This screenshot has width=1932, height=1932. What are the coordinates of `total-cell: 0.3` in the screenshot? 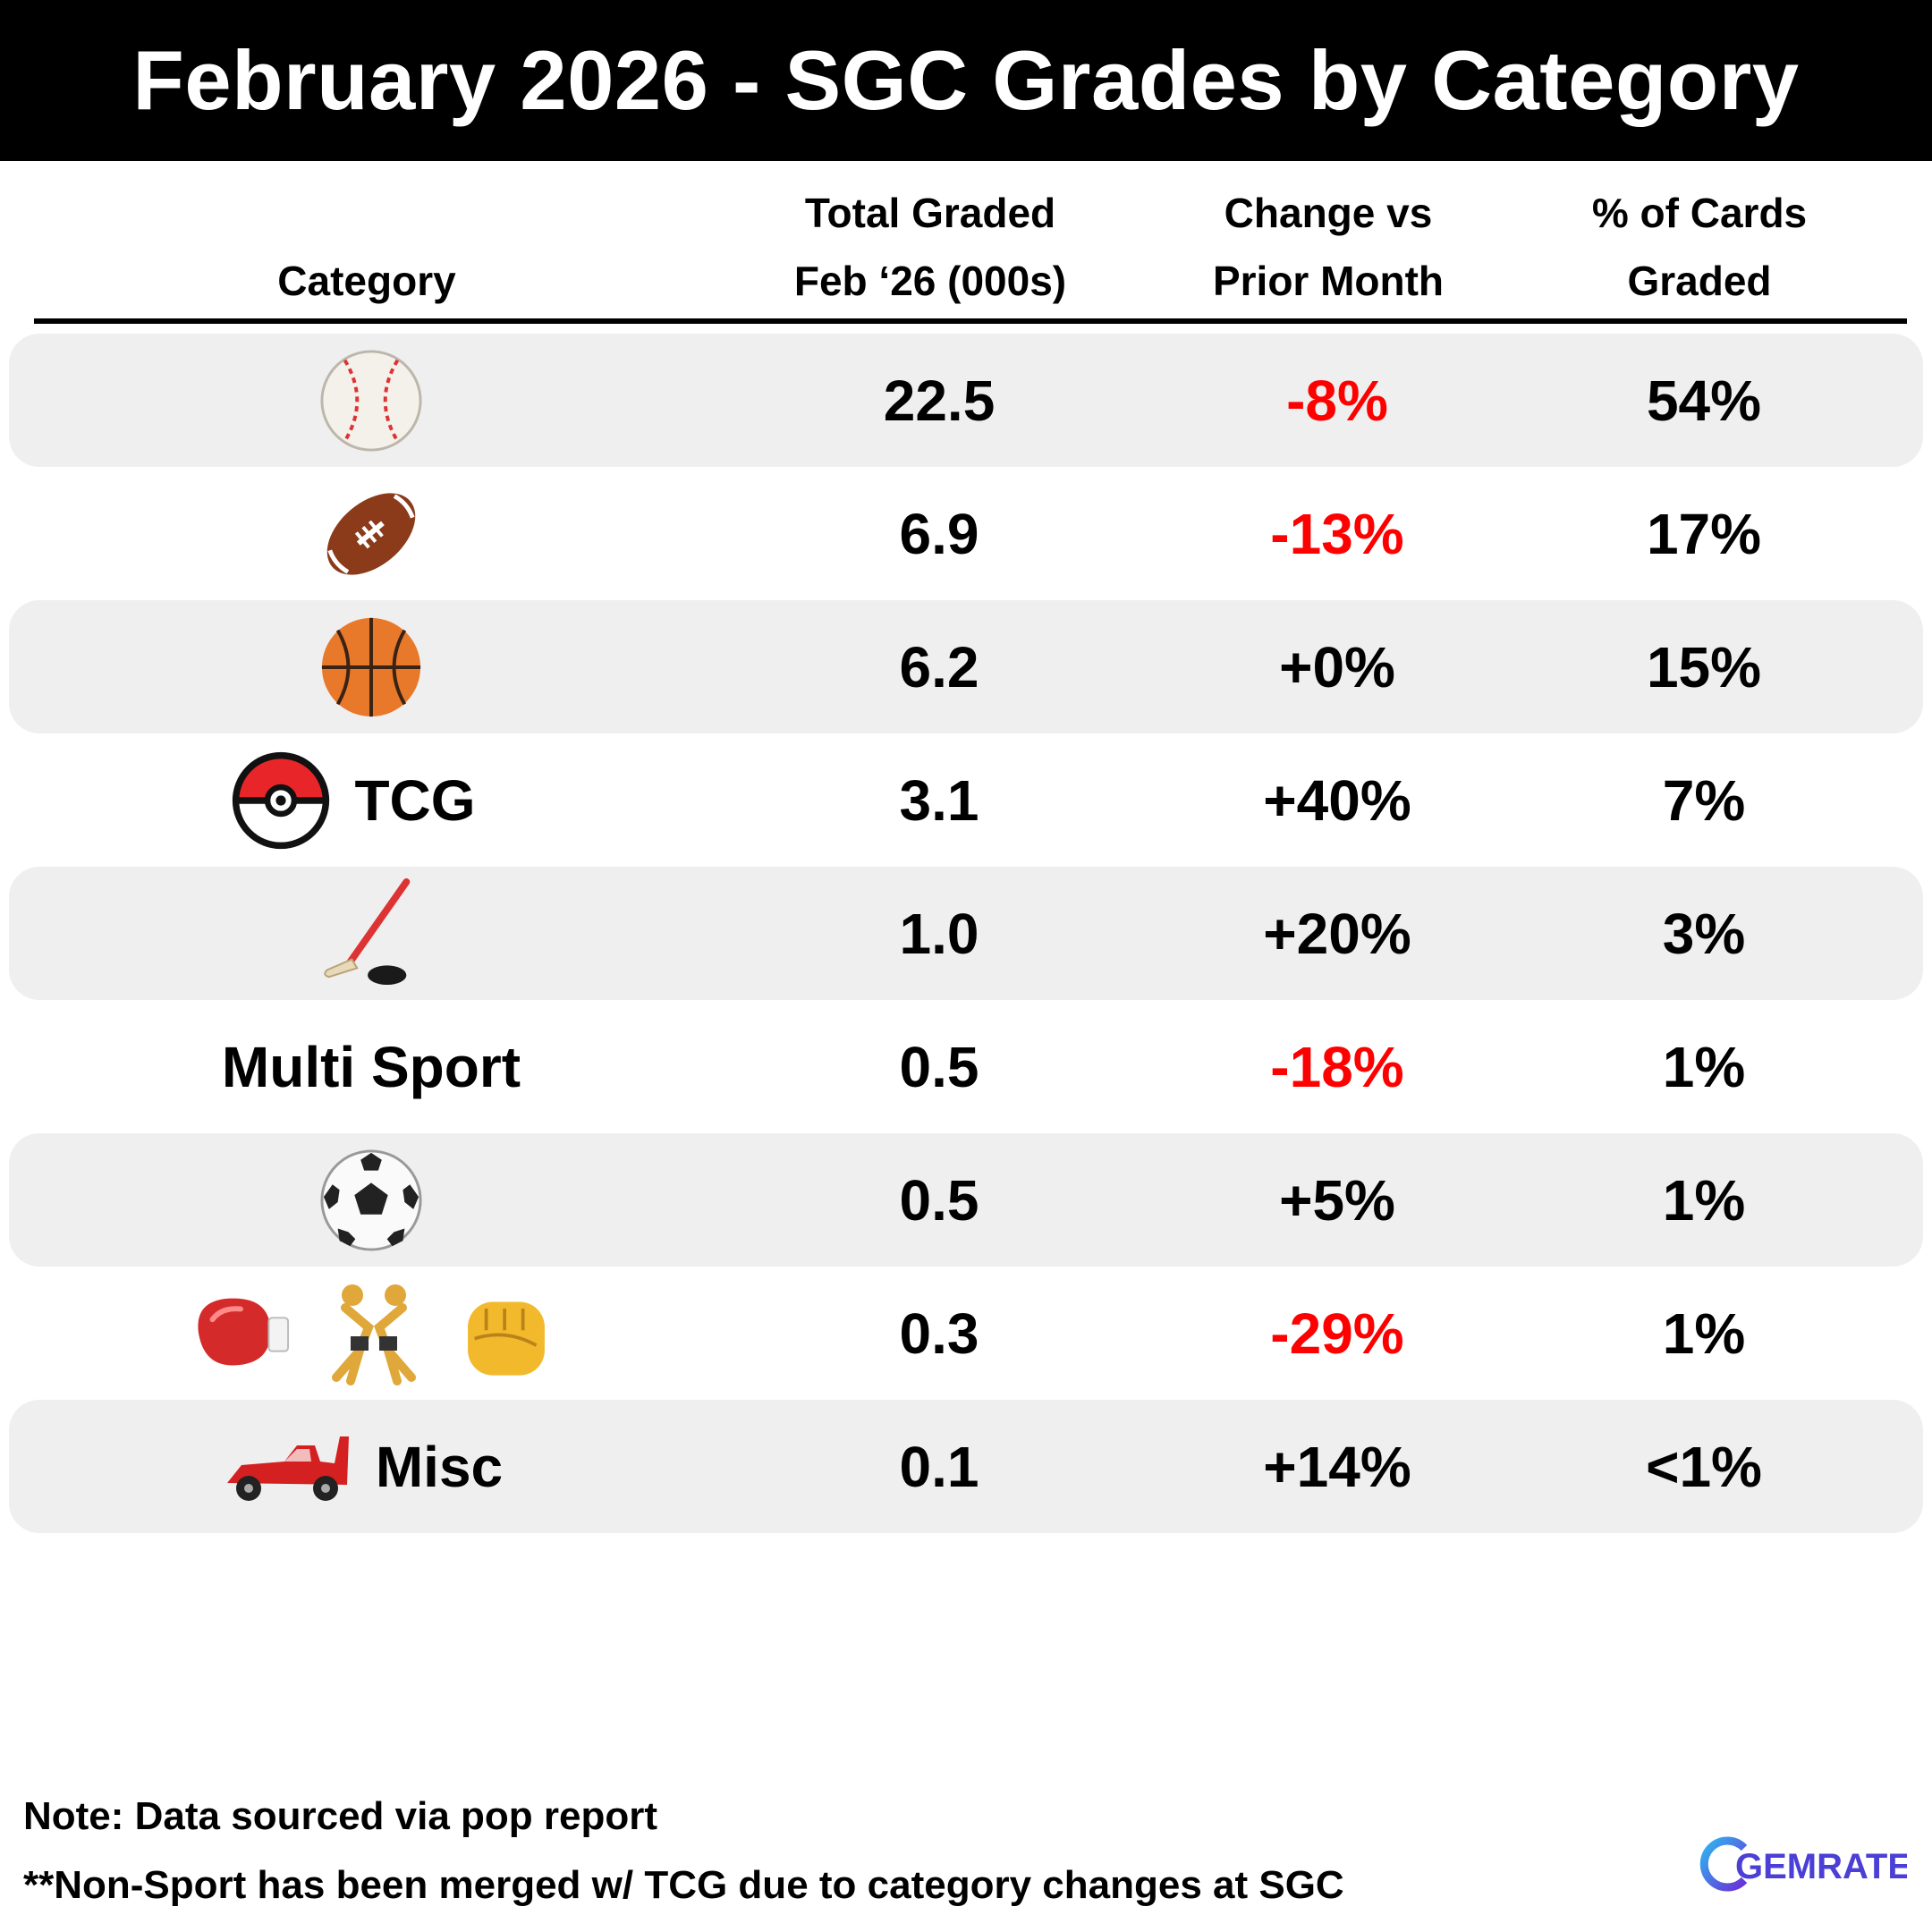 It's located at (939, 1333).